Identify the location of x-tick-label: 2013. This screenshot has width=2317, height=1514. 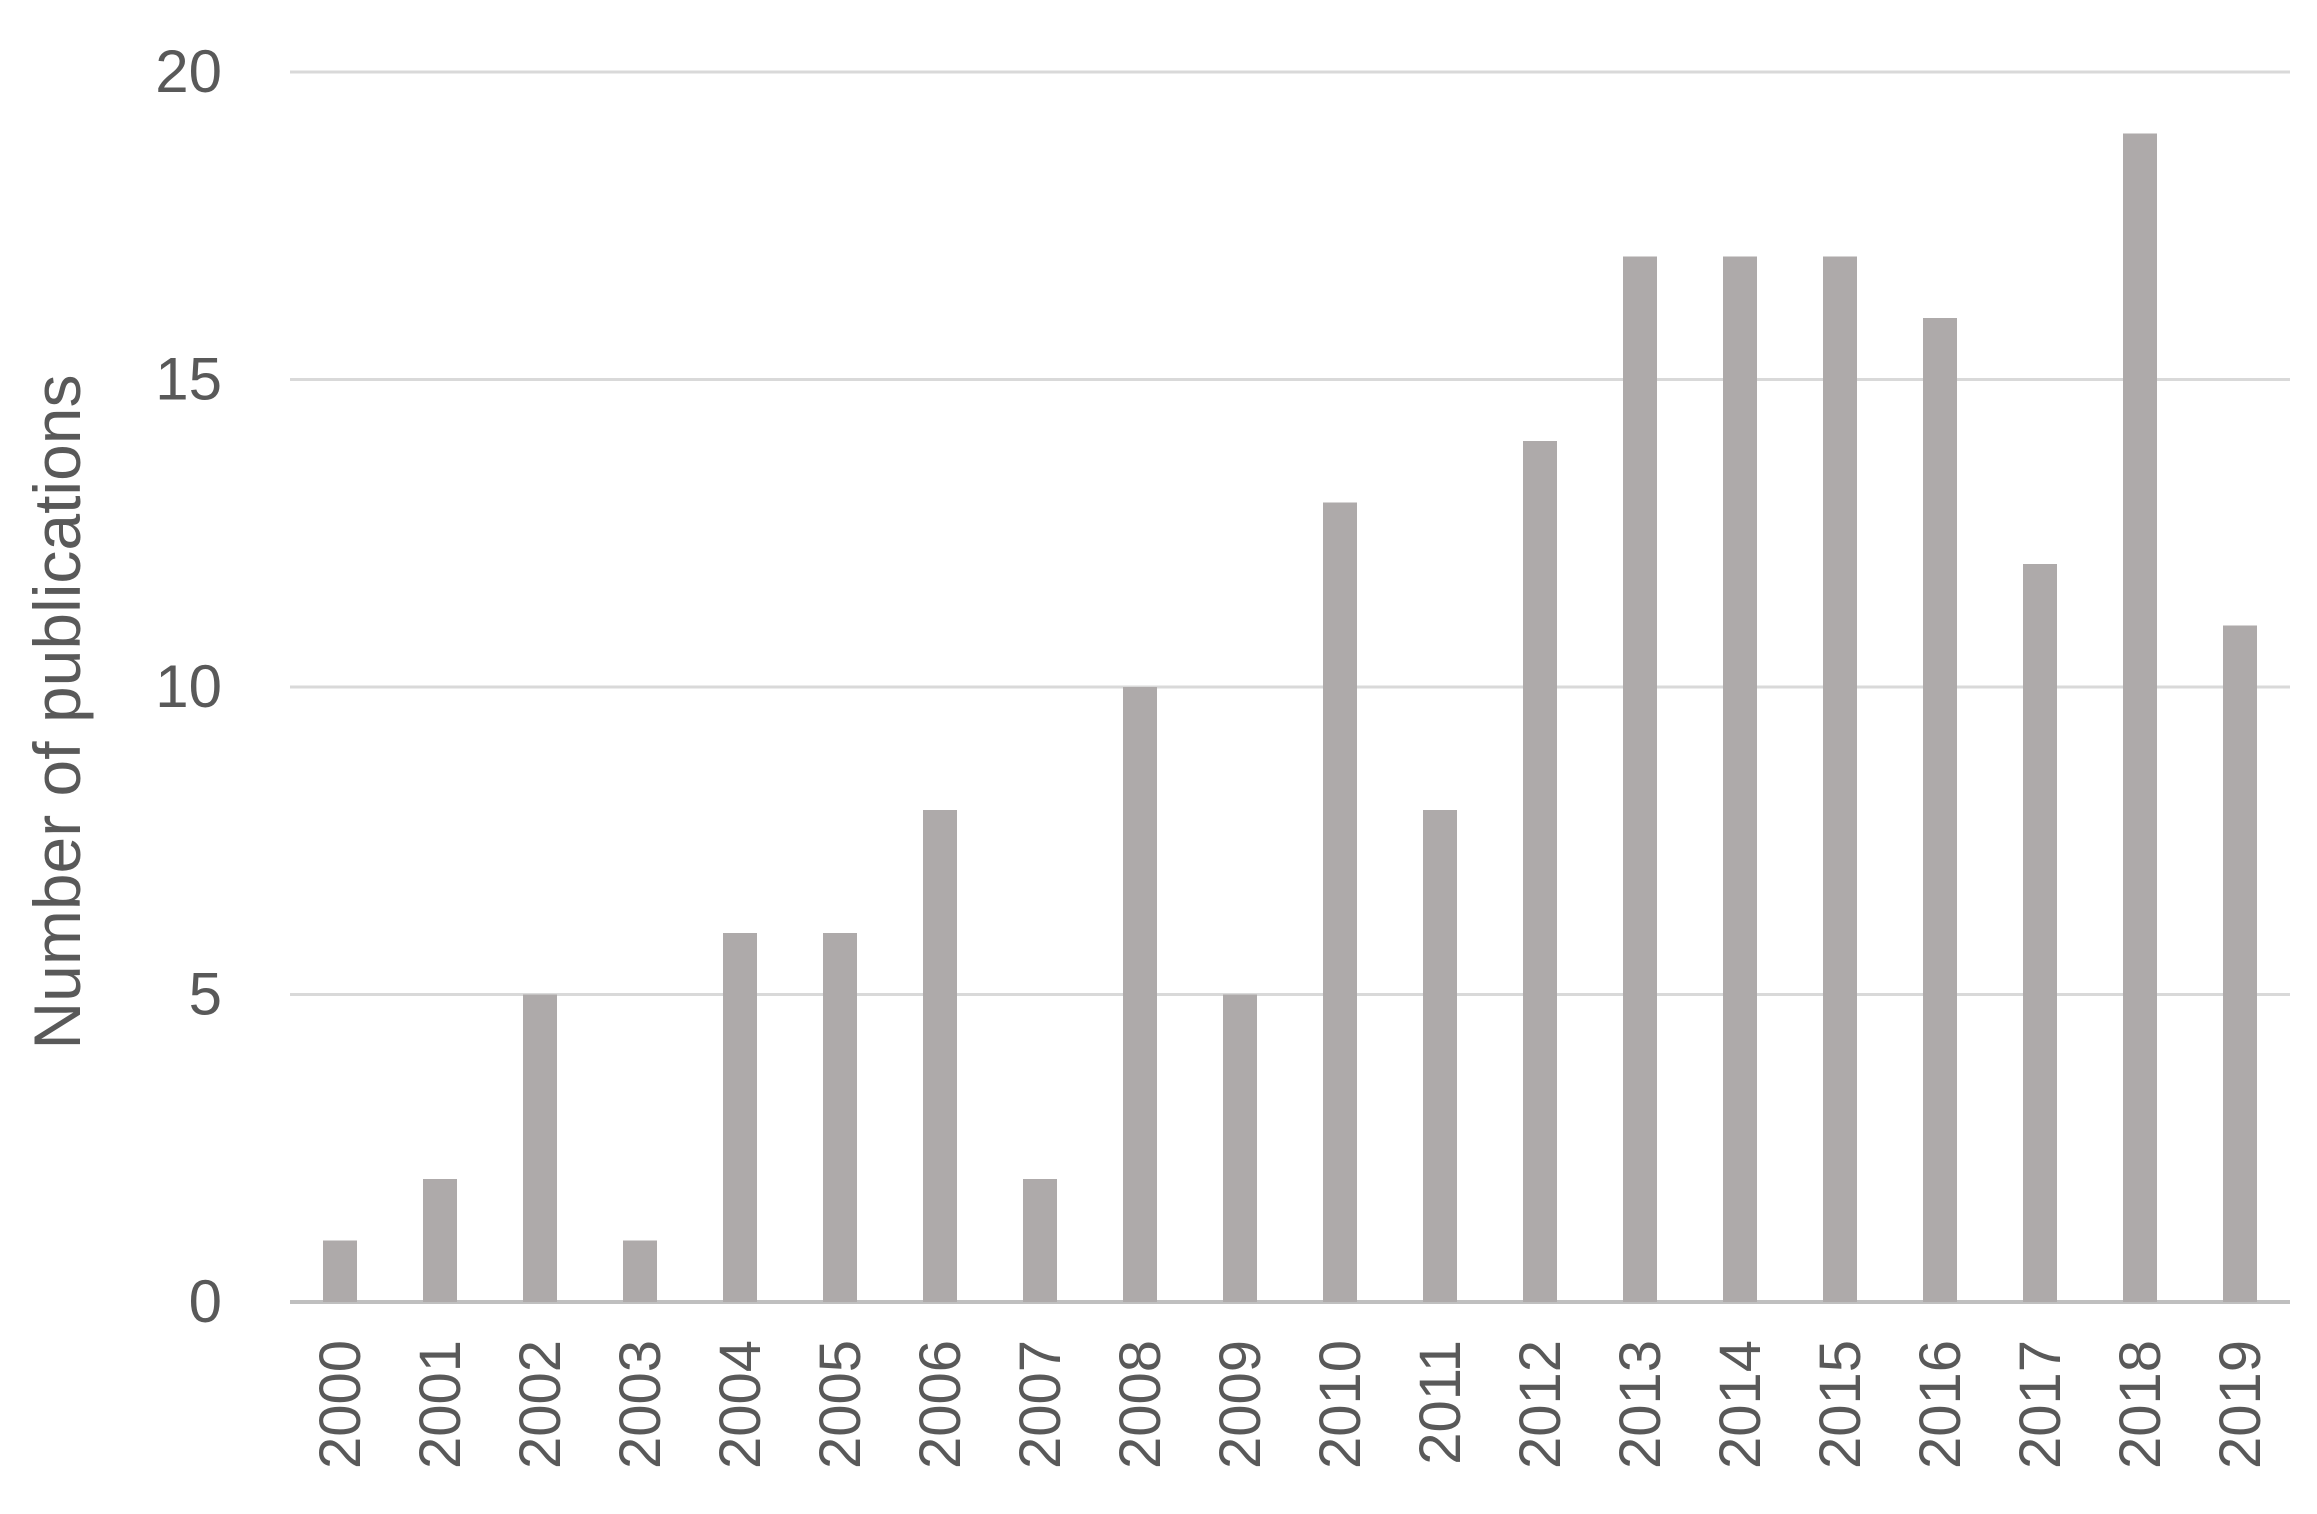
(1640, 1404).